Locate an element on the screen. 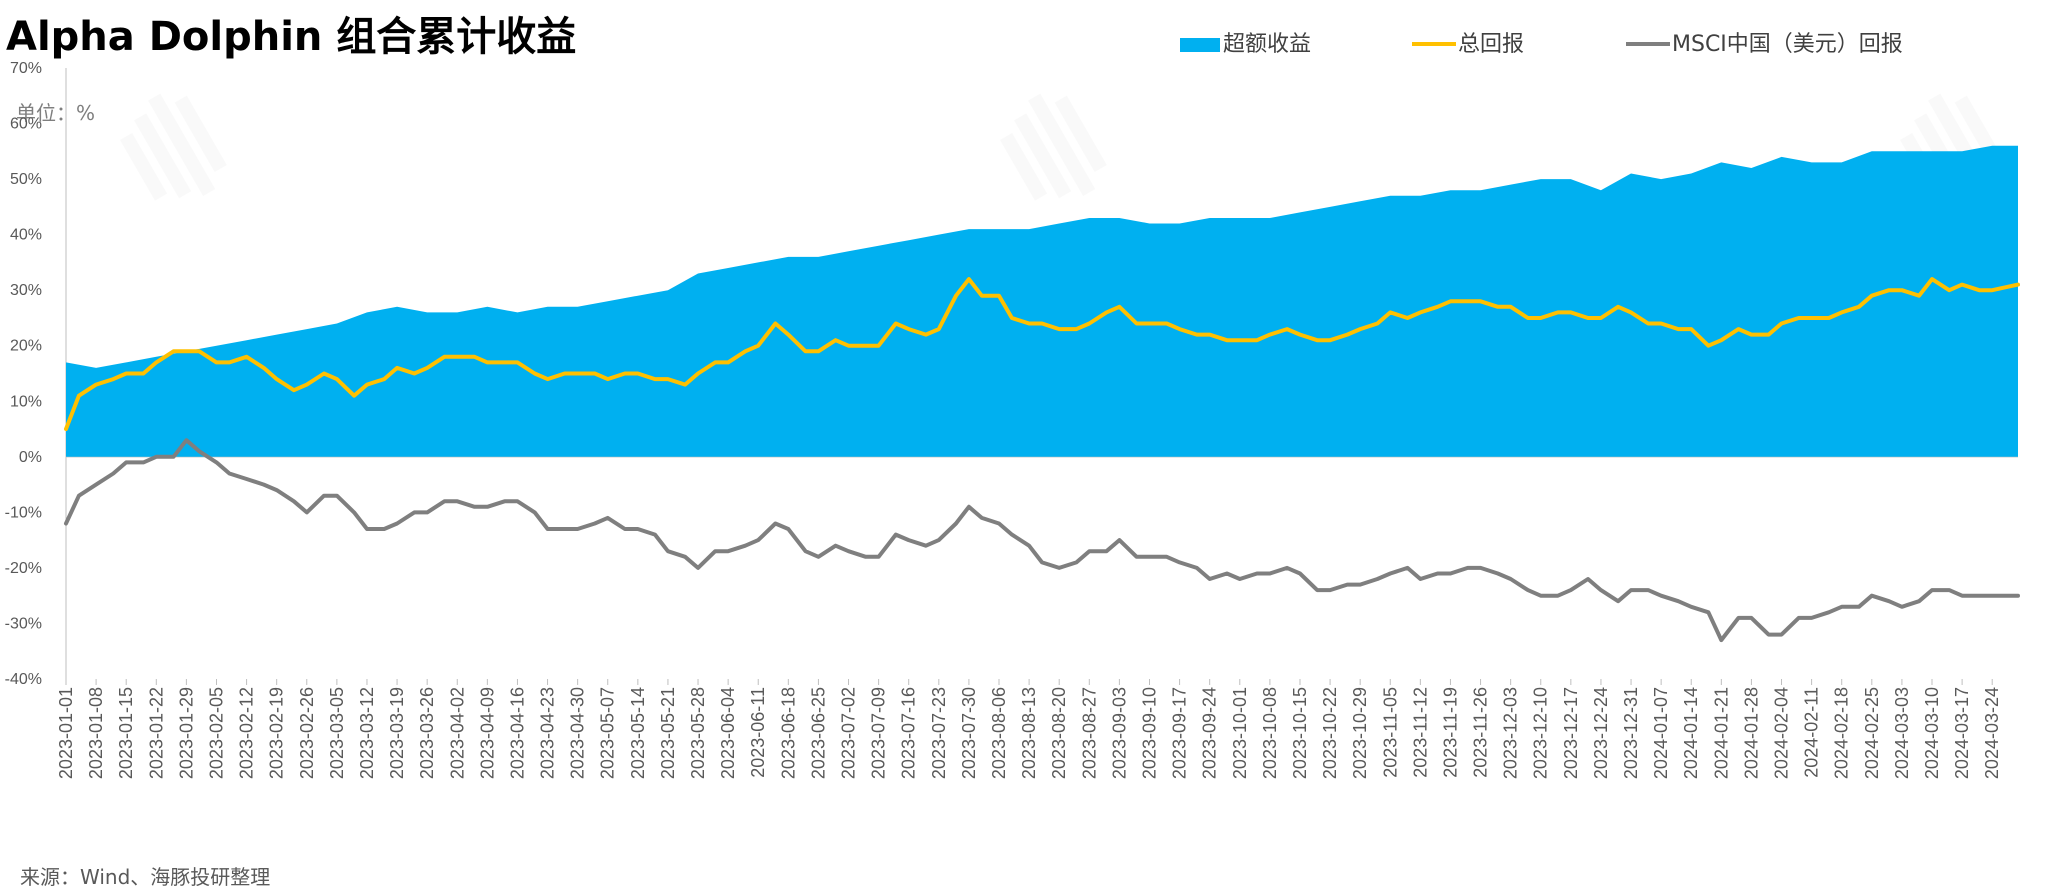 Image resolution: width=2048 pixels, height=896 pixels. x-tick-label: 2024-02-11 is located at coordinates (1812, 732).